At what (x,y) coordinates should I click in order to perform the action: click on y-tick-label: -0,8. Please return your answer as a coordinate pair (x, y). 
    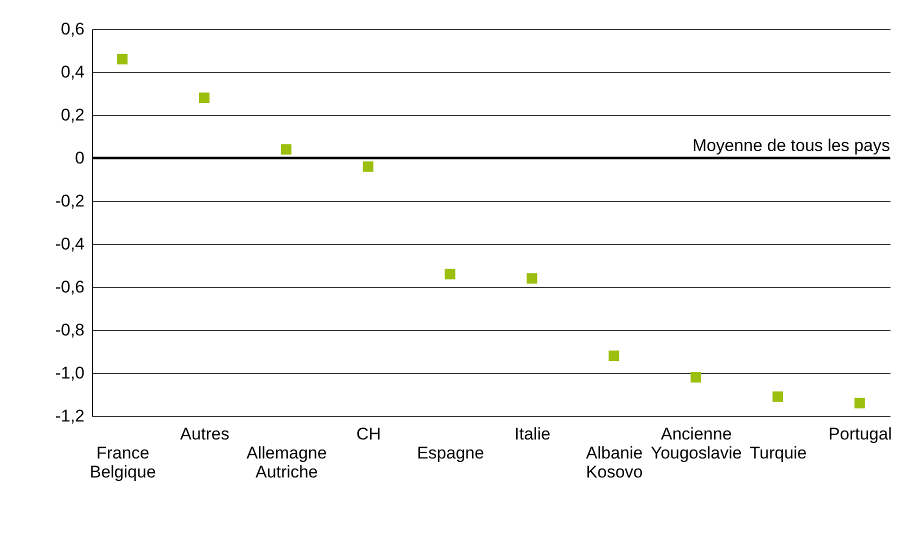
    Looking at the image, I should click on (69, 330).